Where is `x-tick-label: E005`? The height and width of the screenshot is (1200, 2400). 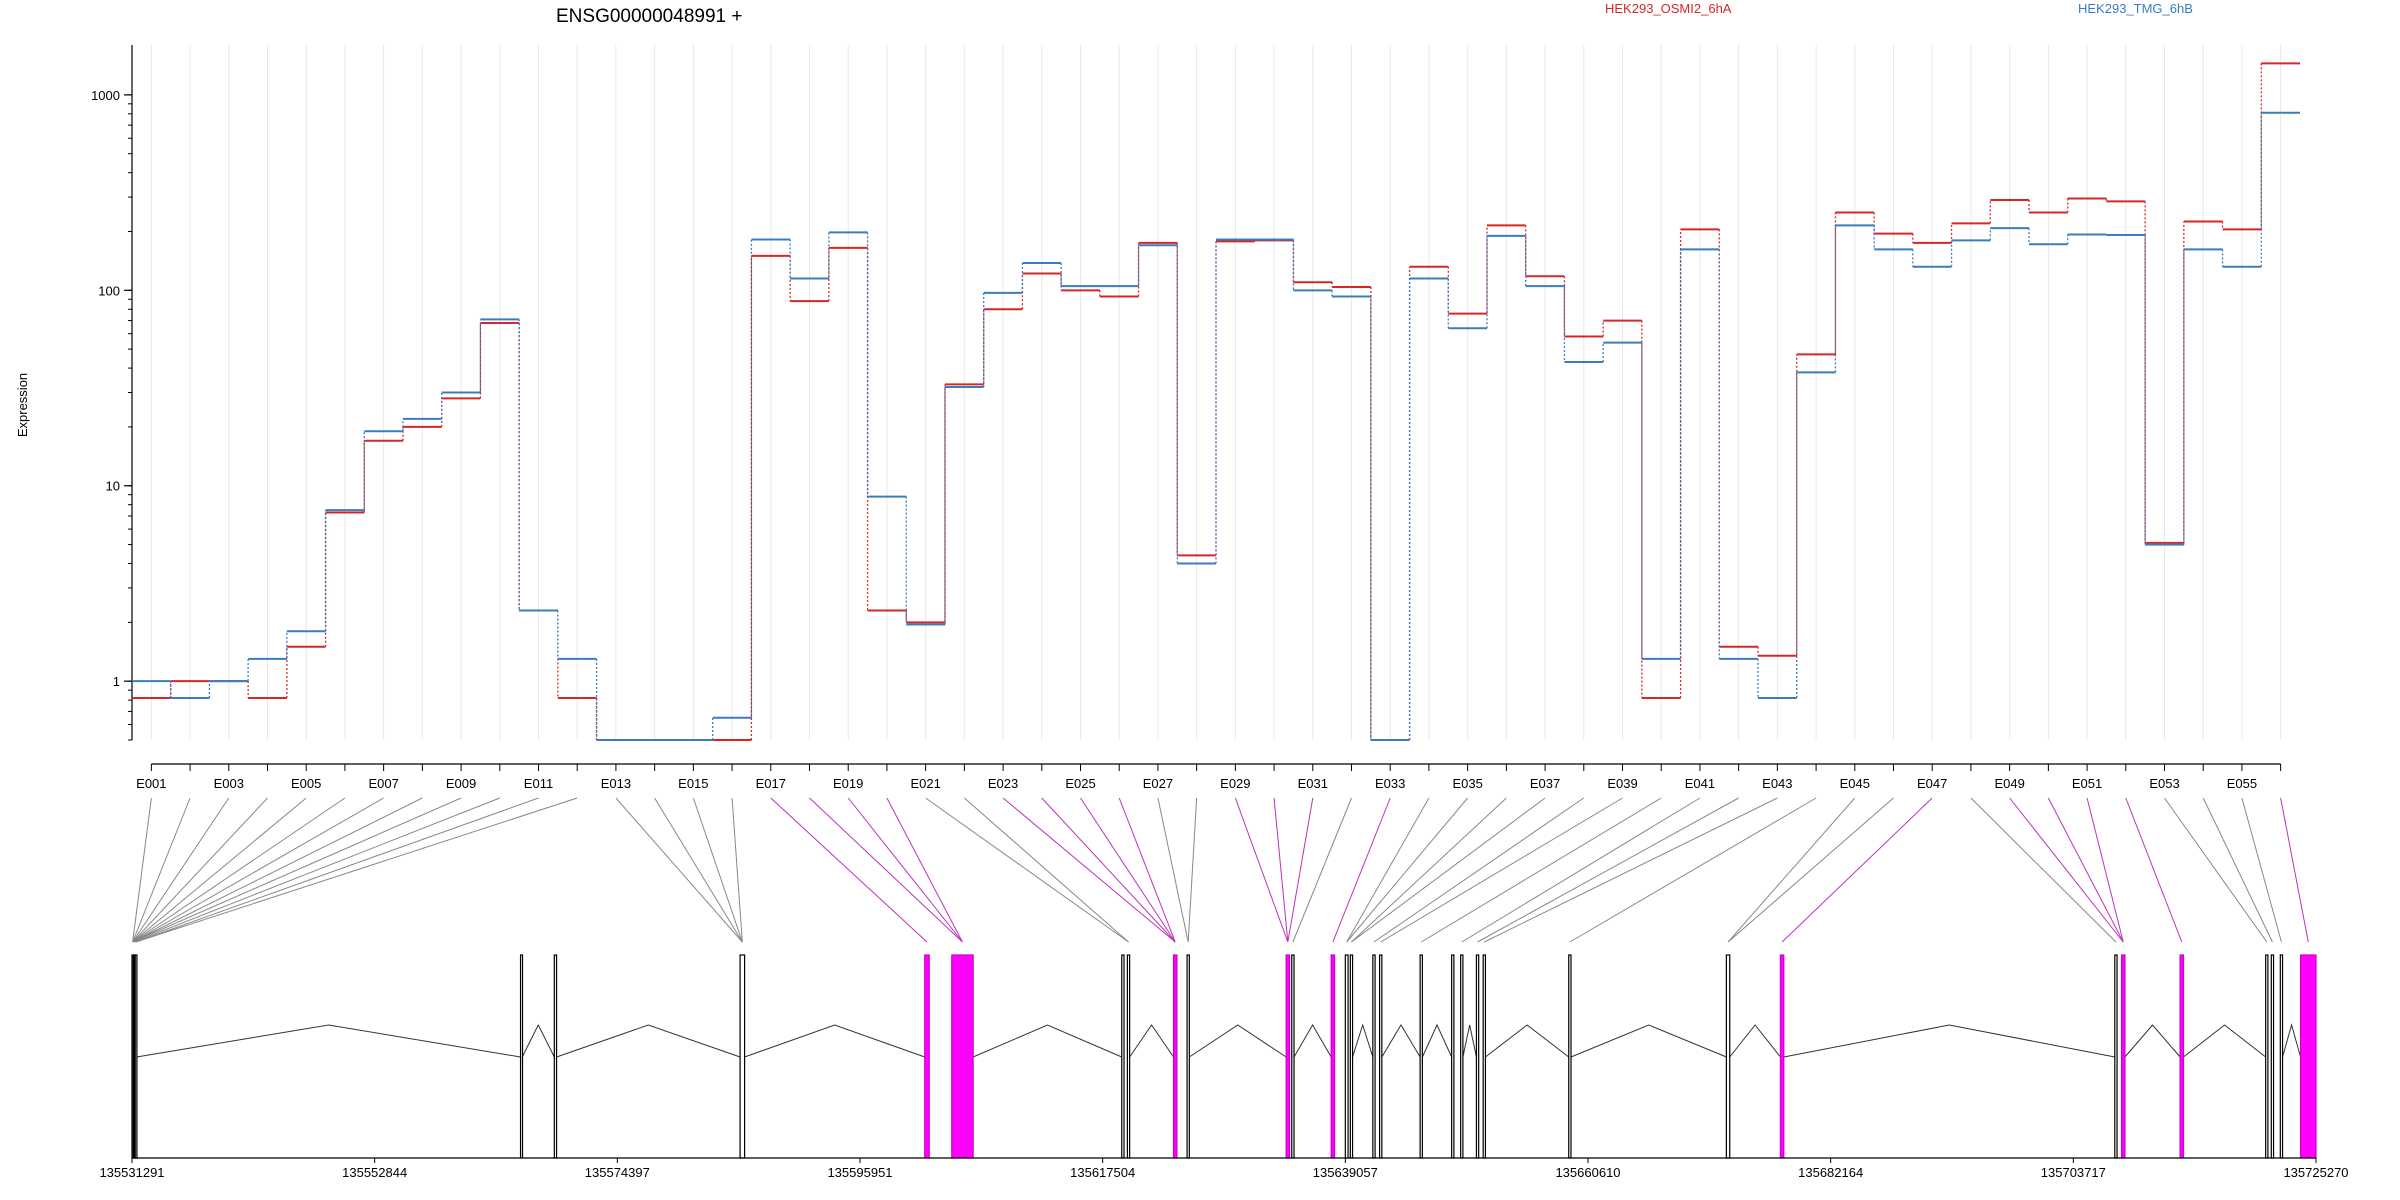
x-tick-label: E005 is located at coordinates (306, 783).